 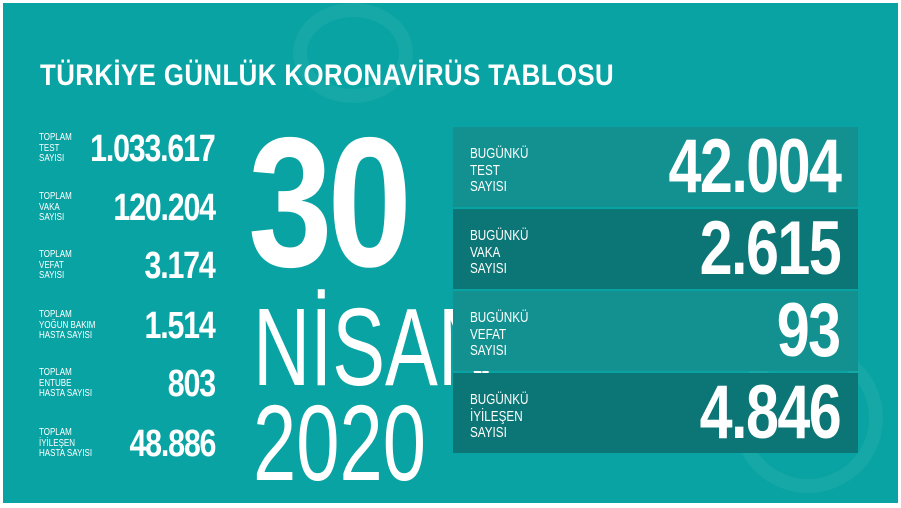 I want to click on total-recovered: TOPLAM İYİLEŞEN HASTA SAYISI 48.886, so click(x=127, y=445).